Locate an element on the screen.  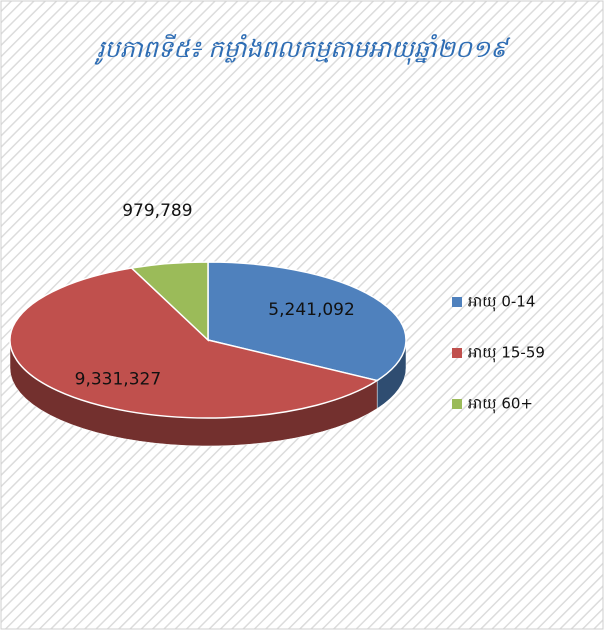
data-label: 5,241,092 is located at coordinates (311, 310).